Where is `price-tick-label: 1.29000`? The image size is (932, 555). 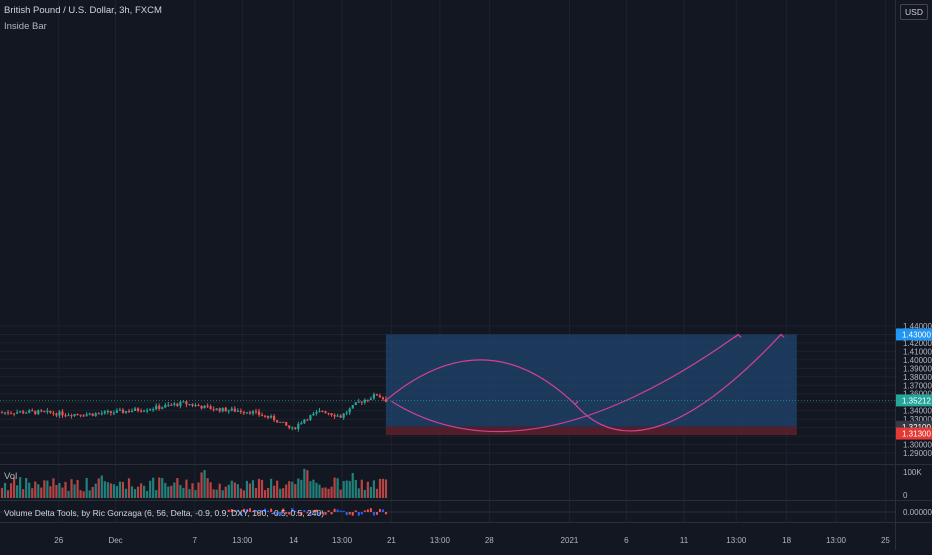
price-tick-label: 1.29000 is located at coordinates (917, 453).